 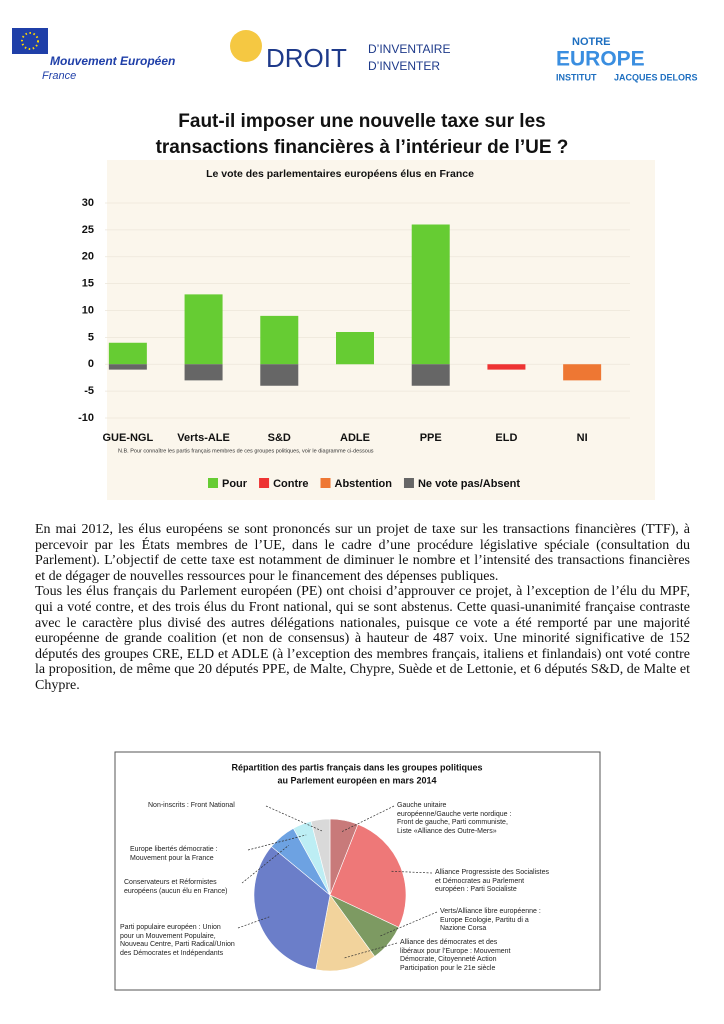 What do you see at coordinates (88, 257) in the screenshot?
I see `y-tick-label: 20` at bounding box center [88, 257].